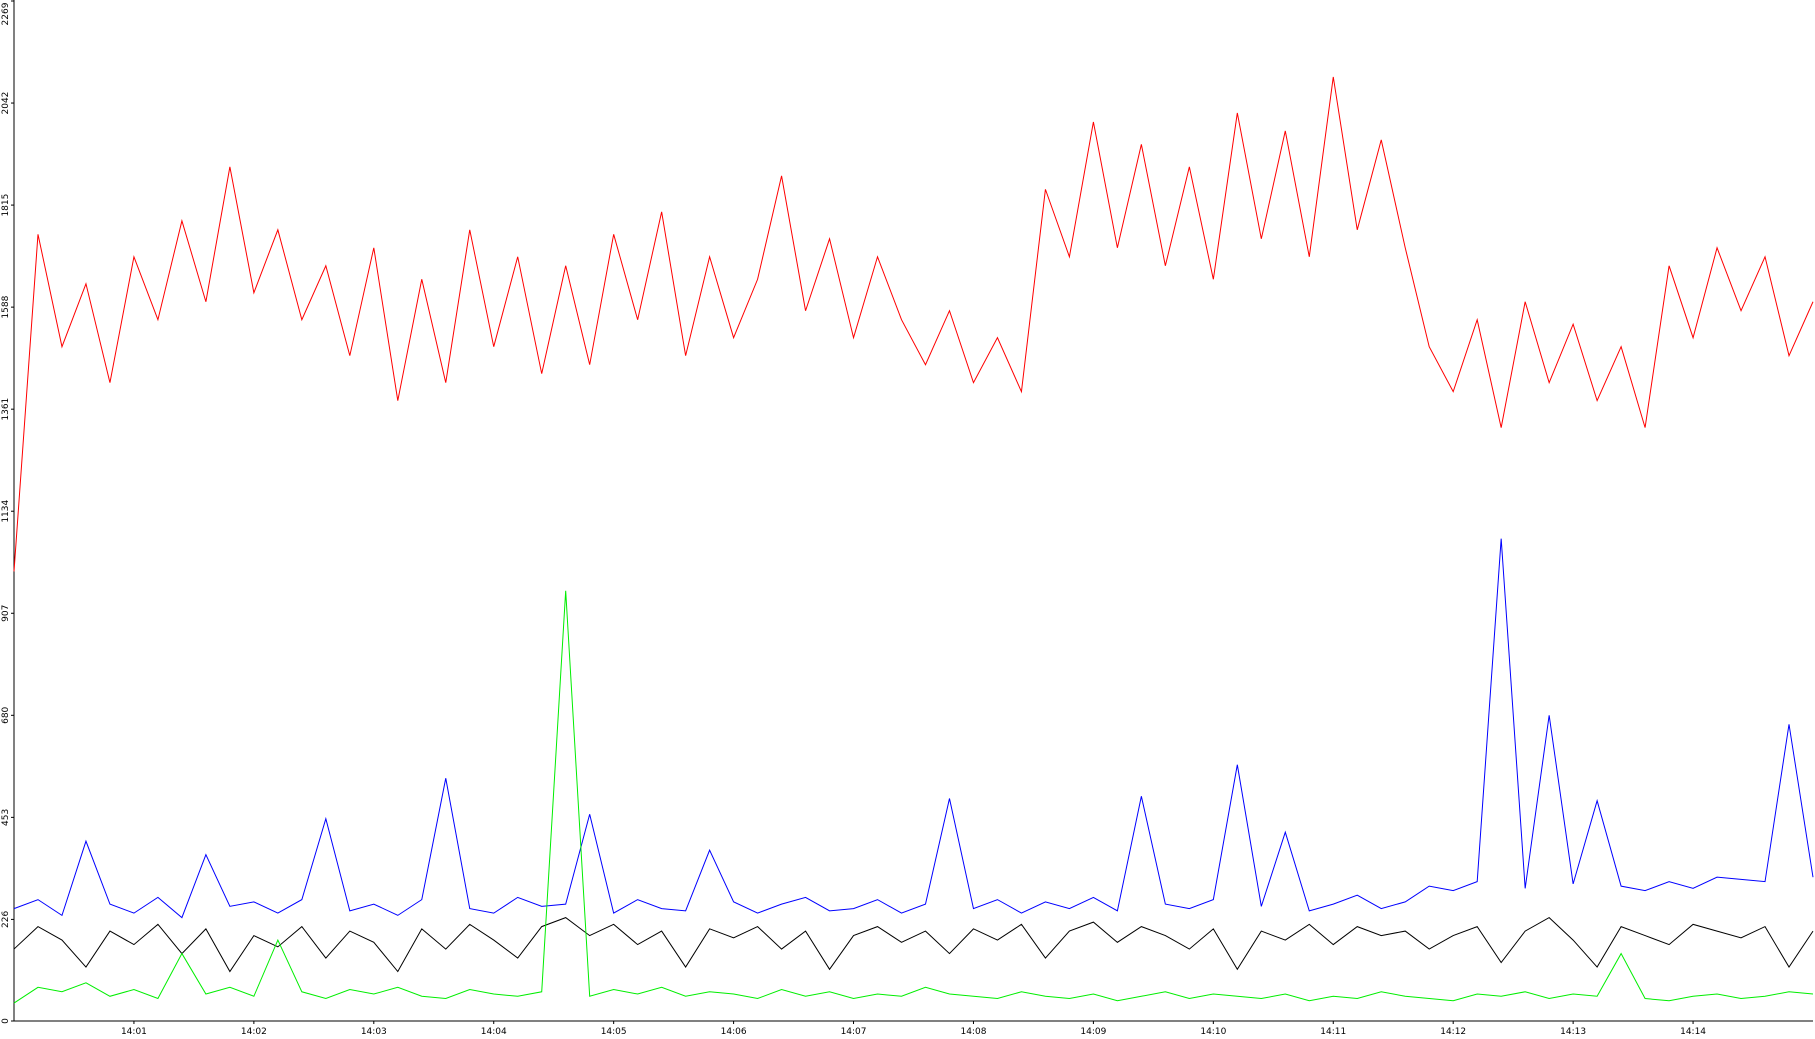 The width and height of the screenshot is (1815, 1039). What do you see at coordinates (134, 1032) in the screenshot?
I see `x-tick-label: 14:01` at bounding box center [134, 1032].